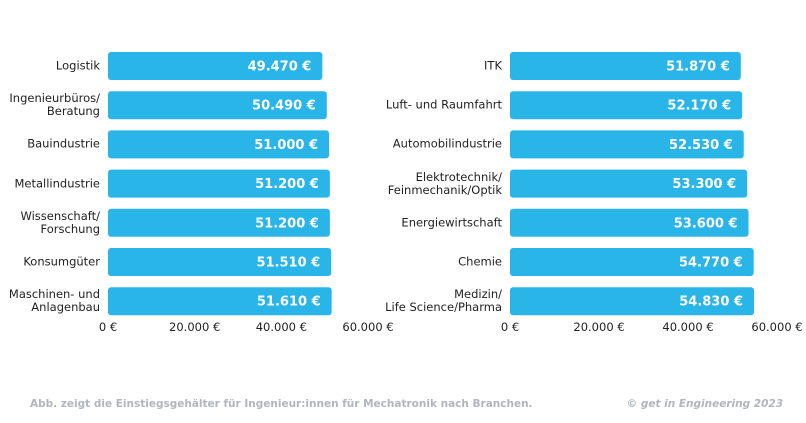  Describe the element at coordinates (699, 106) in the screenshot. I see `value-label: 52.170 €` at that location.